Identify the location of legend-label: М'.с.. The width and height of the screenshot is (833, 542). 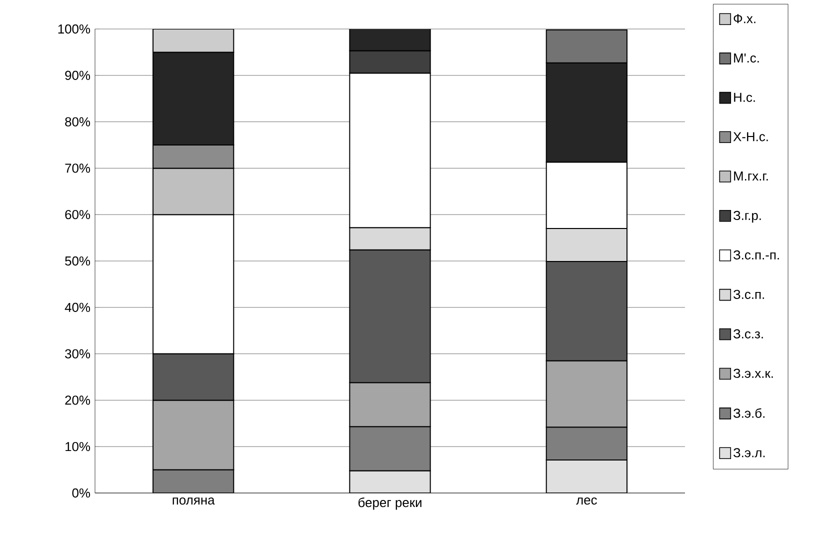
(746, 58).